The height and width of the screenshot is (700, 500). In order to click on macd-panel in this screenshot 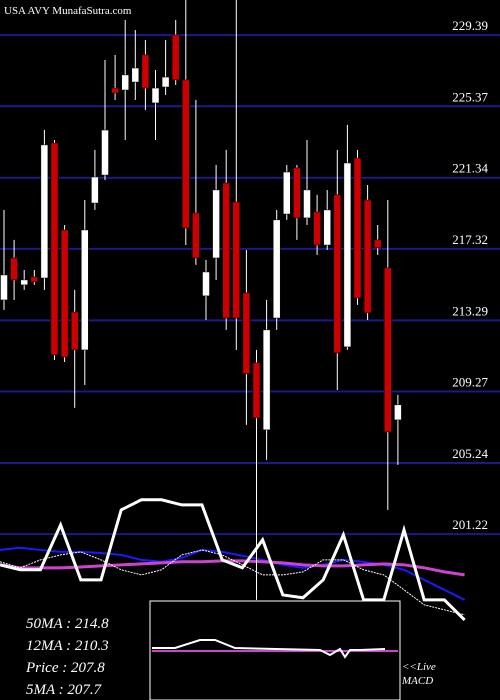, I will do `click(275, 650)`.